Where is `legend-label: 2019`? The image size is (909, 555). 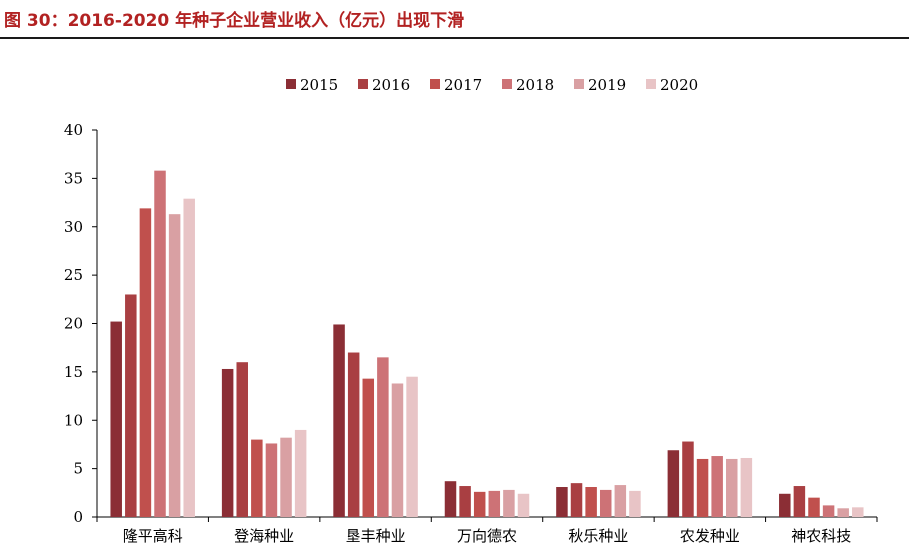 legend-label: 2019 is located at coordinates (607, 85).